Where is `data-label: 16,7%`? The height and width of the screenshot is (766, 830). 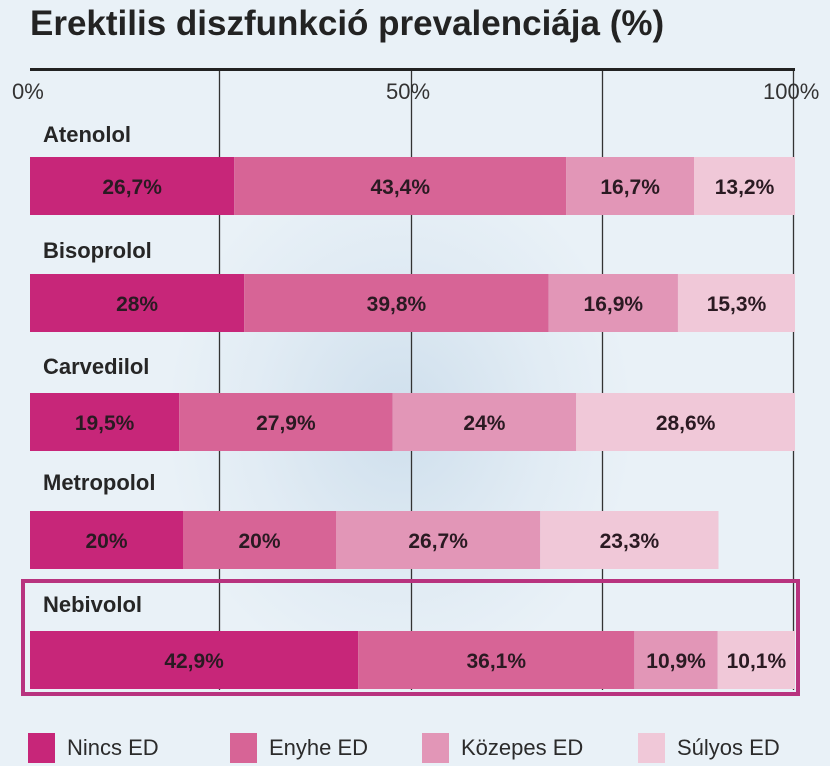 data-label: 16,7% is located at coordinates (630, 187).